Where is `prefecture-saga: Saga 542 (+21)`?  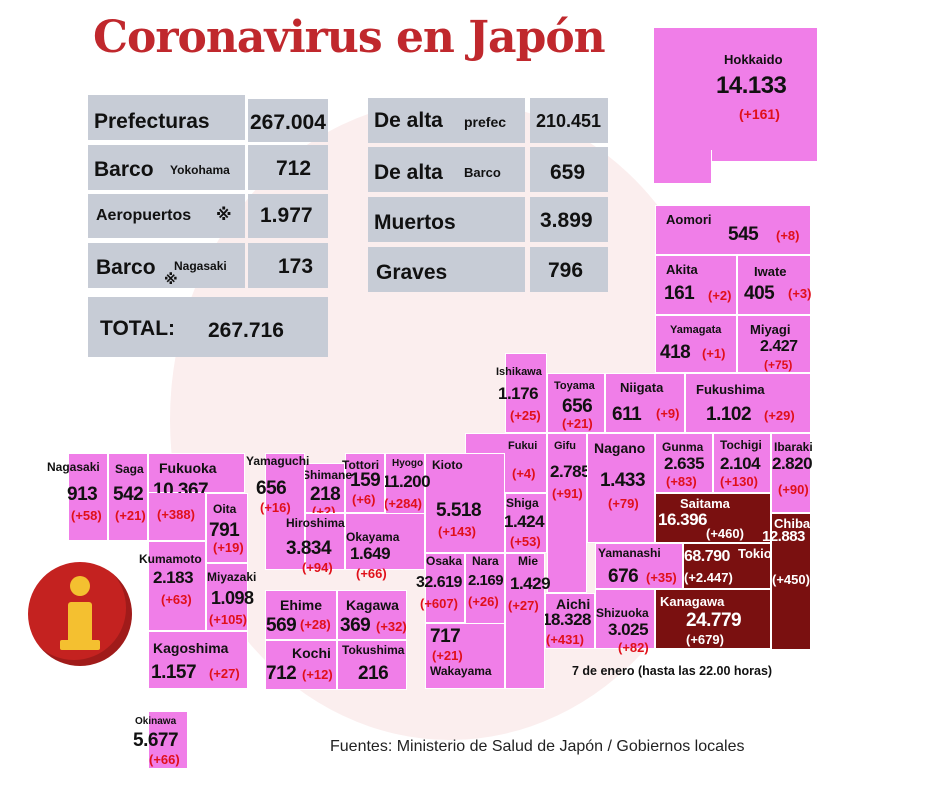 prefecture-saga: Saga 542 (+21) is located at coordinates (128, 497).